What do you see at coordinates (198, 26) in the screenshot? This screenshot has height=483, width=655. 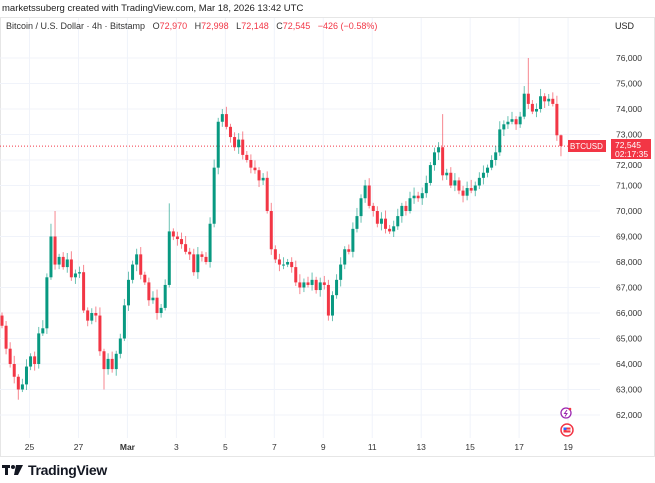 I see `high-label: H` at bounding box center [198, 26].